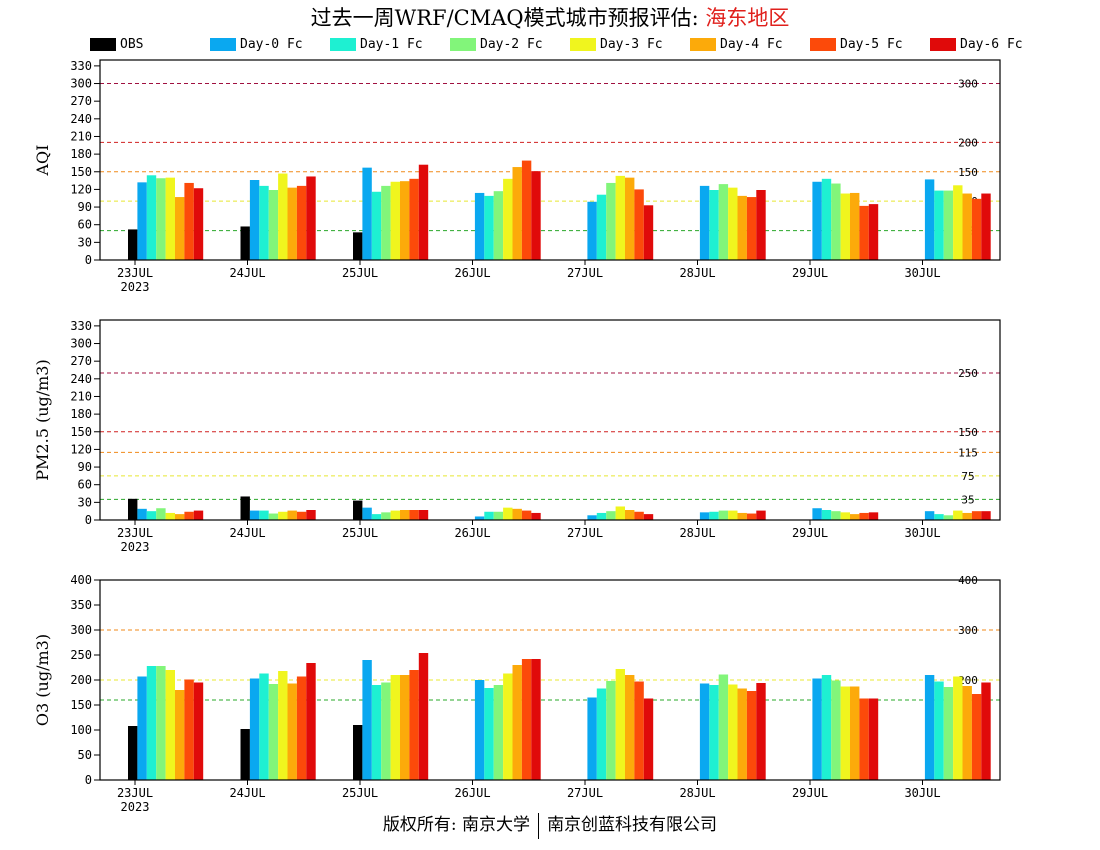 This screenshot has width=1100, height=850. What do you see at coordinates (81, 414) in the screenshot?
I see `y-tick-label: 180` at bounding box center [81, 414].